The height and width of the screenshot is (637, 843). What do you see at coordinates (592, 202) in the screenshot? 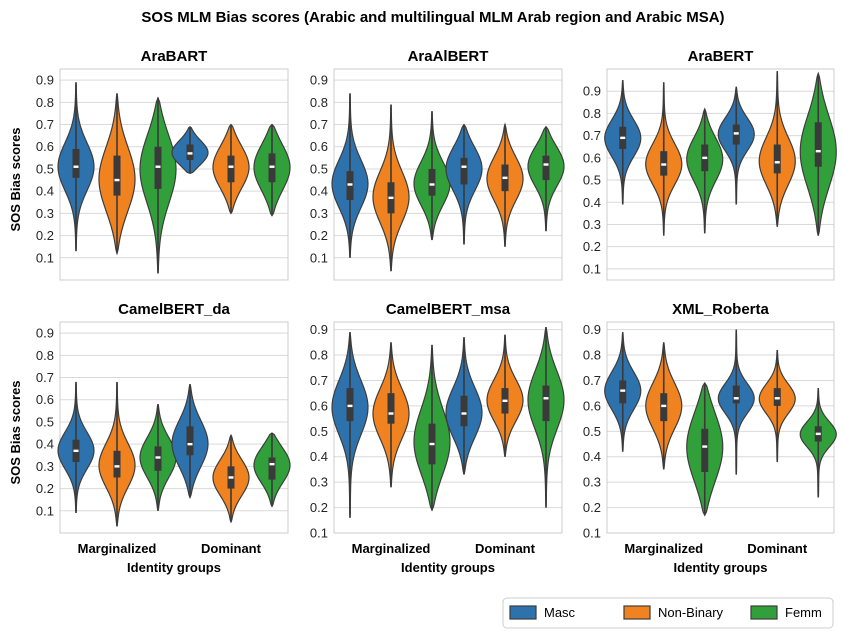
I see `y-tick-label: 0.4` at bounding box center [592, 202].